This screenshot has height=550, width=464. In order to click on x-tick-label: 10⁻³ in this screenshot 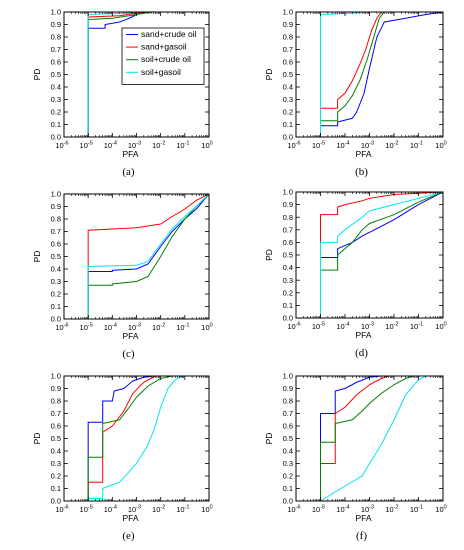, I will do `click(134, 146)`.